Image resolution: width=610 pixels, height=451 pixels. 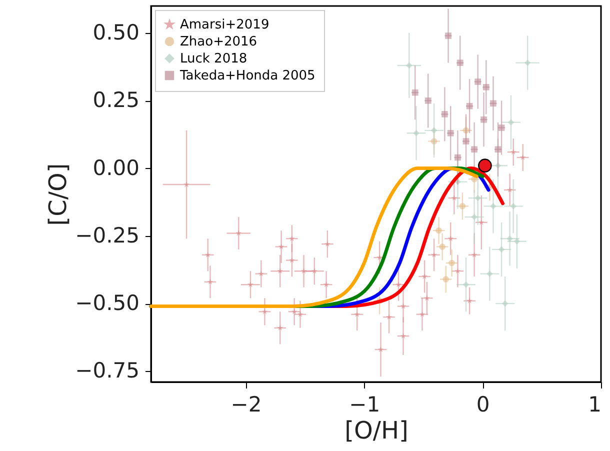 I want to click on y-axis-title: [C/O], so click(x=58, y=194).